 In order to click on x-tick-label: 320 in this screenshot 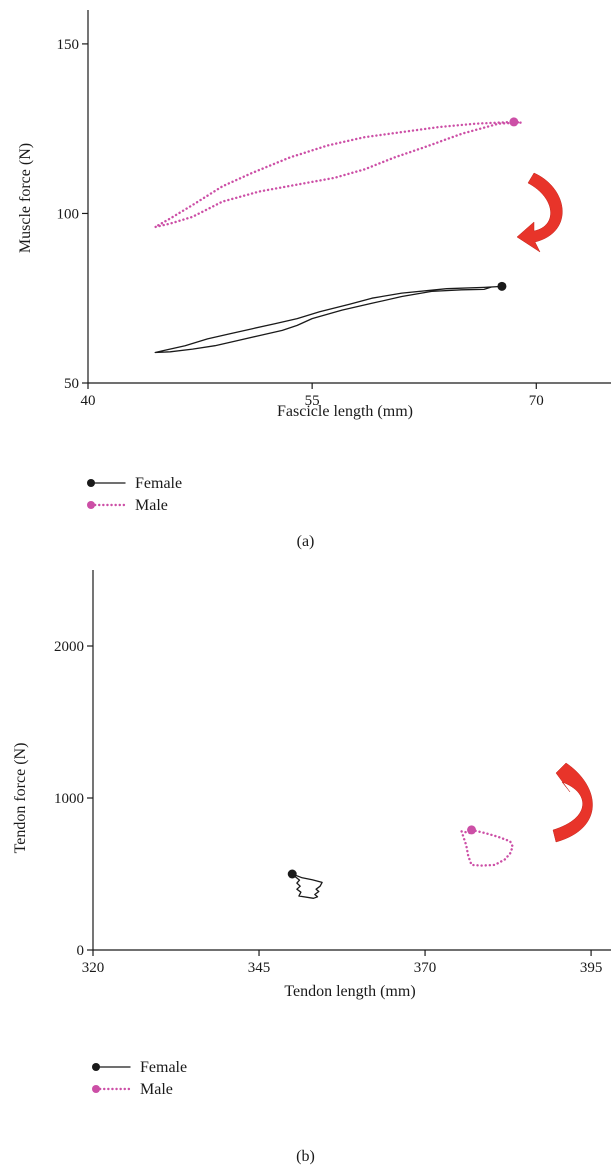, I will do `click(93, 968)`.